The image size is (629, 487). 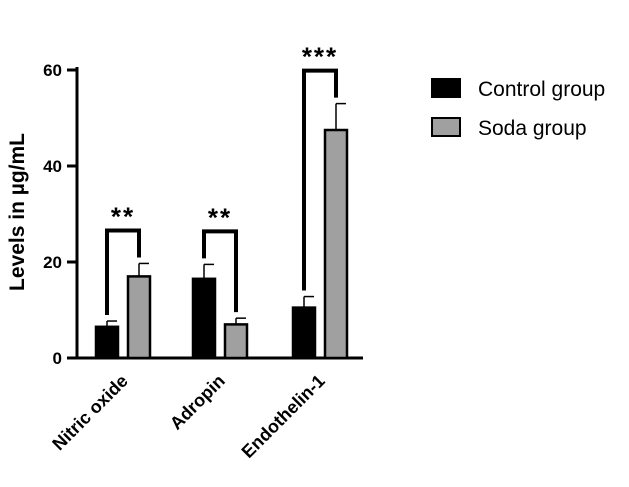 I want to click on y-tick-label: 20, so click(x=52, y=262).